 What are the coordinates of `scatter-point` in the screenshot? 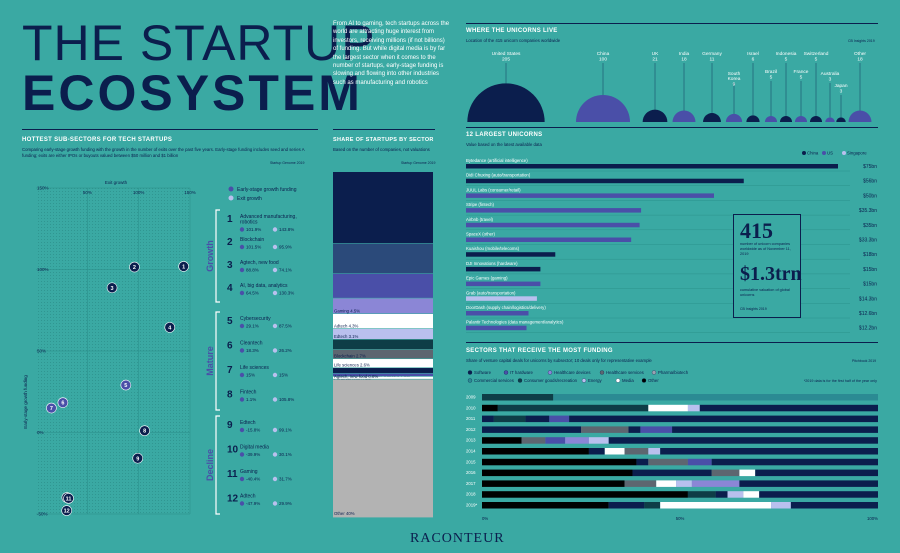 It's located at (51, 408).